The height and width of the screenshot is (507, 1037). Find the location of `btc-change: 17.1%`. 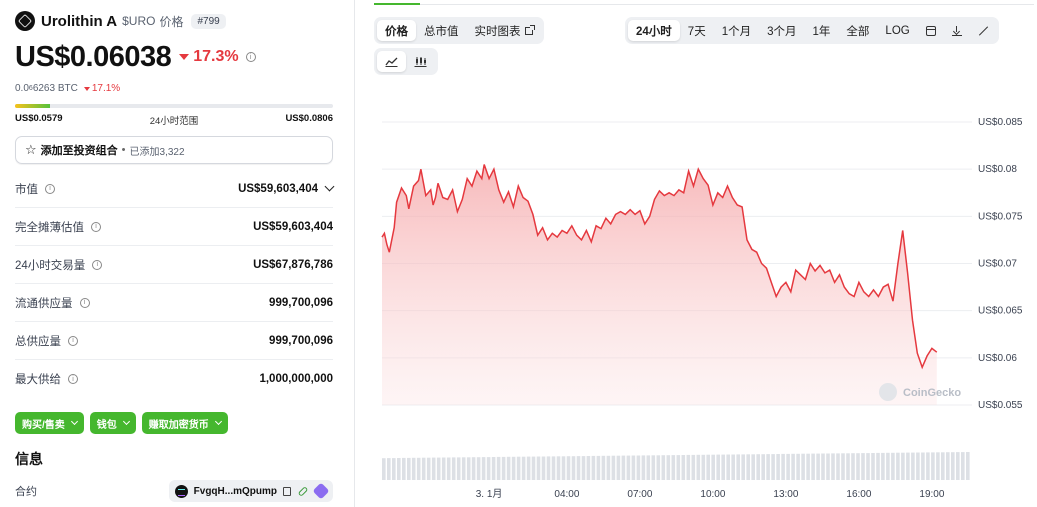

btc-change: 17.1% is located at coordinates (102, 88).